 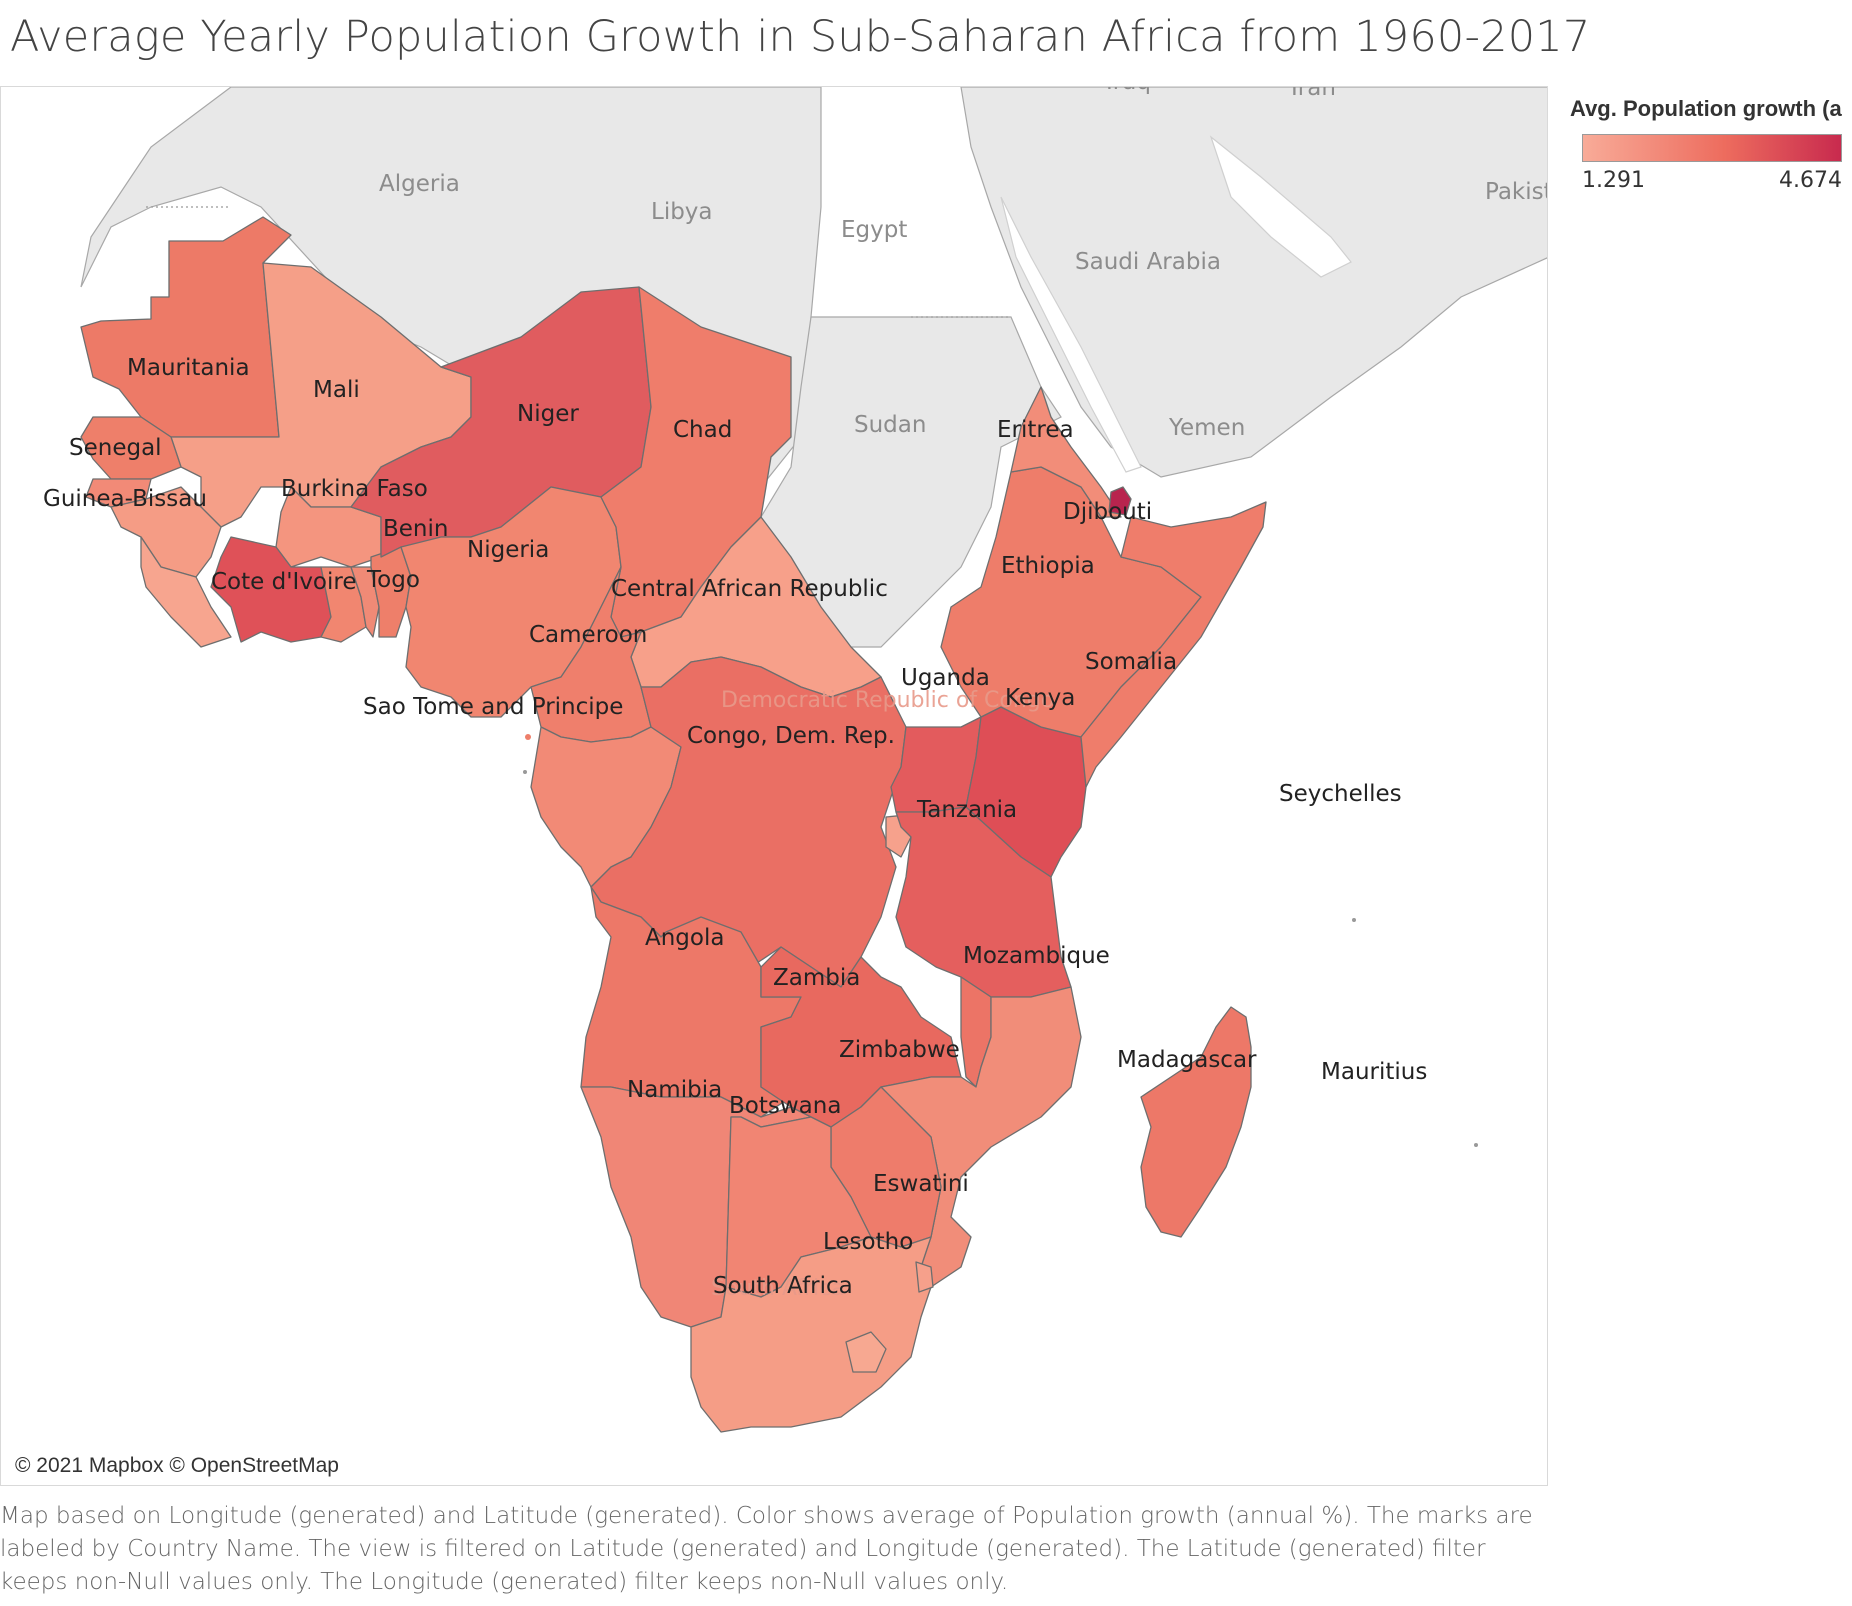 What do you see at coordinates (1280, 206) in the screenshot?
I see `basemap-persian-gulf` at bounding box center [1280, 206].